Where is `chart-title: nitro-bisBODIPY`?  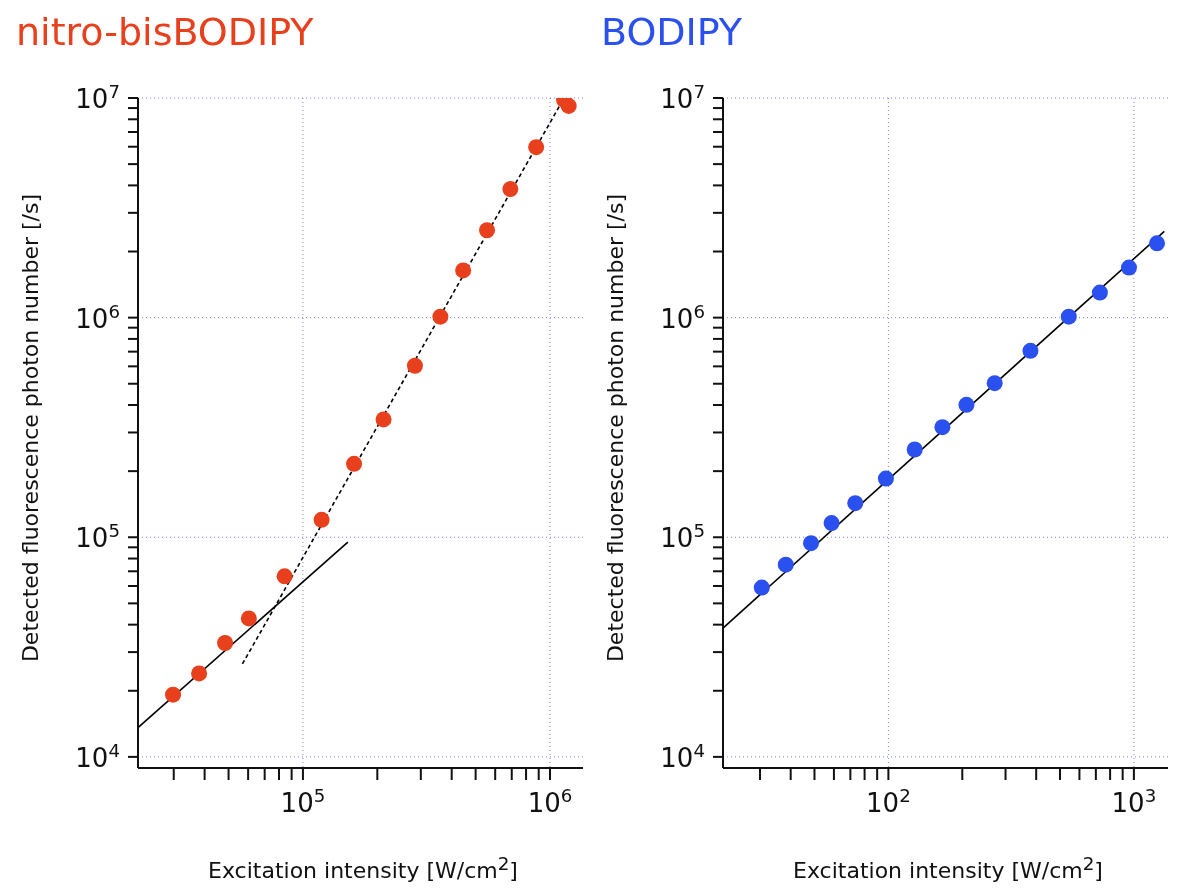 chart-title: nitro-bisBODIPY is located at coordinates (165, 32).